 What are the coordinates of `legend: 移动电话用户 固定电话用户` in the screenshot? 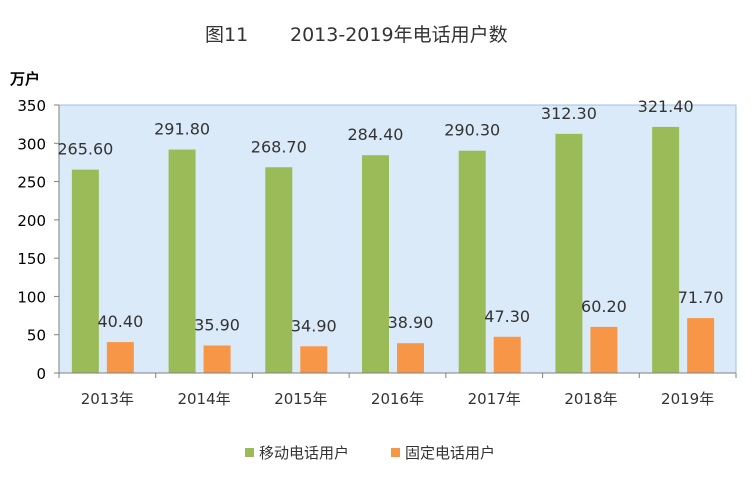 It's located at (370, 453).